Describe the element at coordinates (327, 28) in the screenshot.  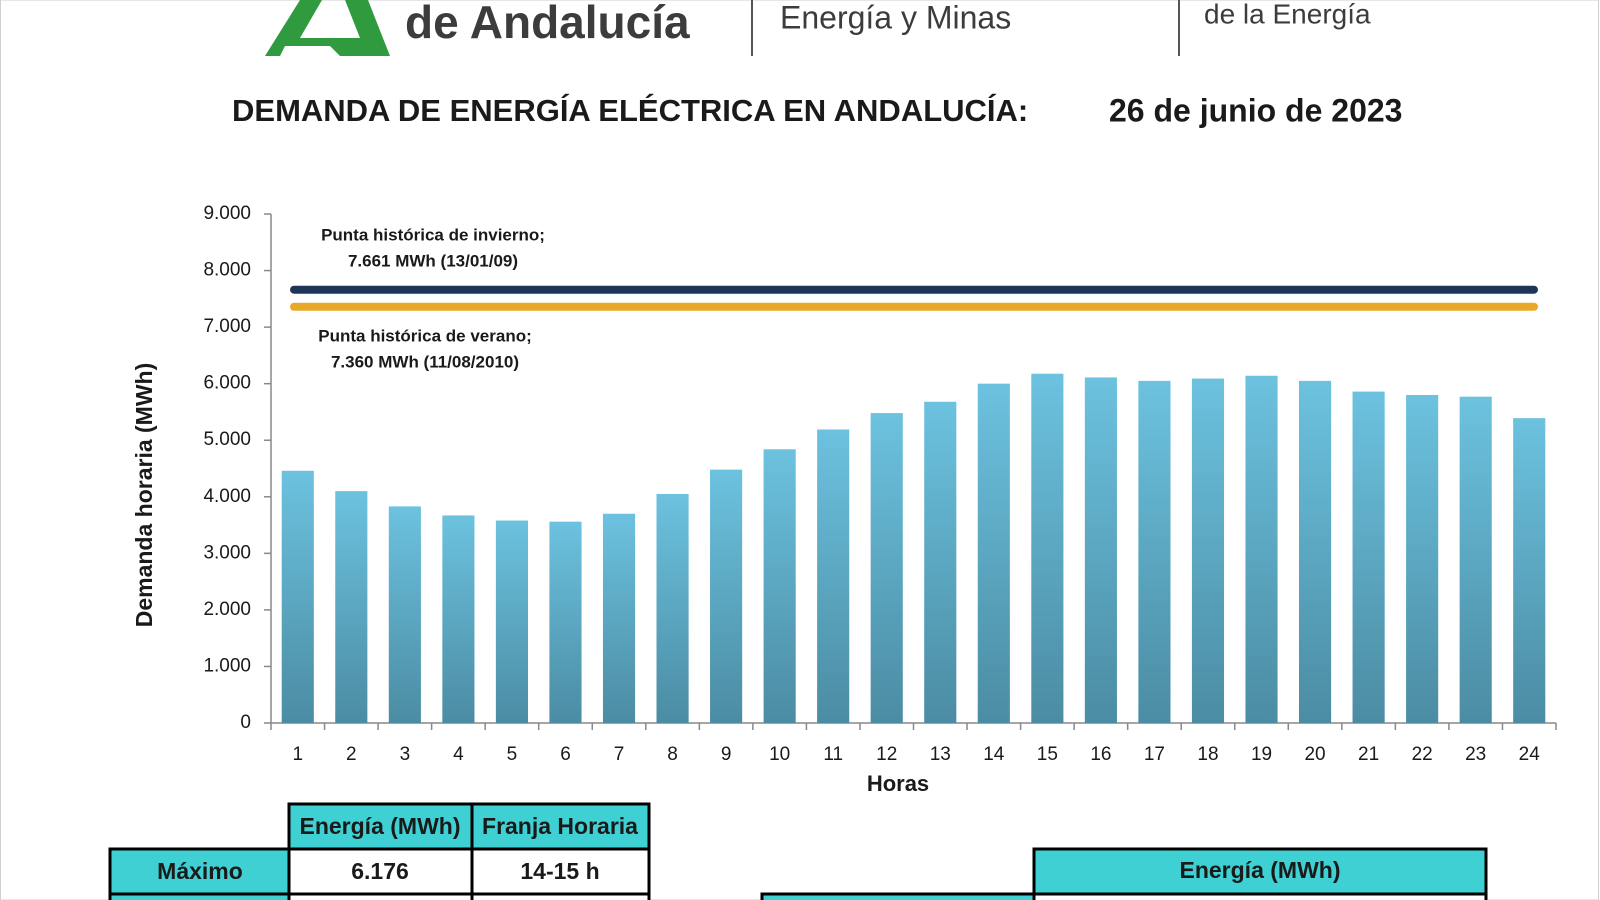
I see `logo-mark` at that location.